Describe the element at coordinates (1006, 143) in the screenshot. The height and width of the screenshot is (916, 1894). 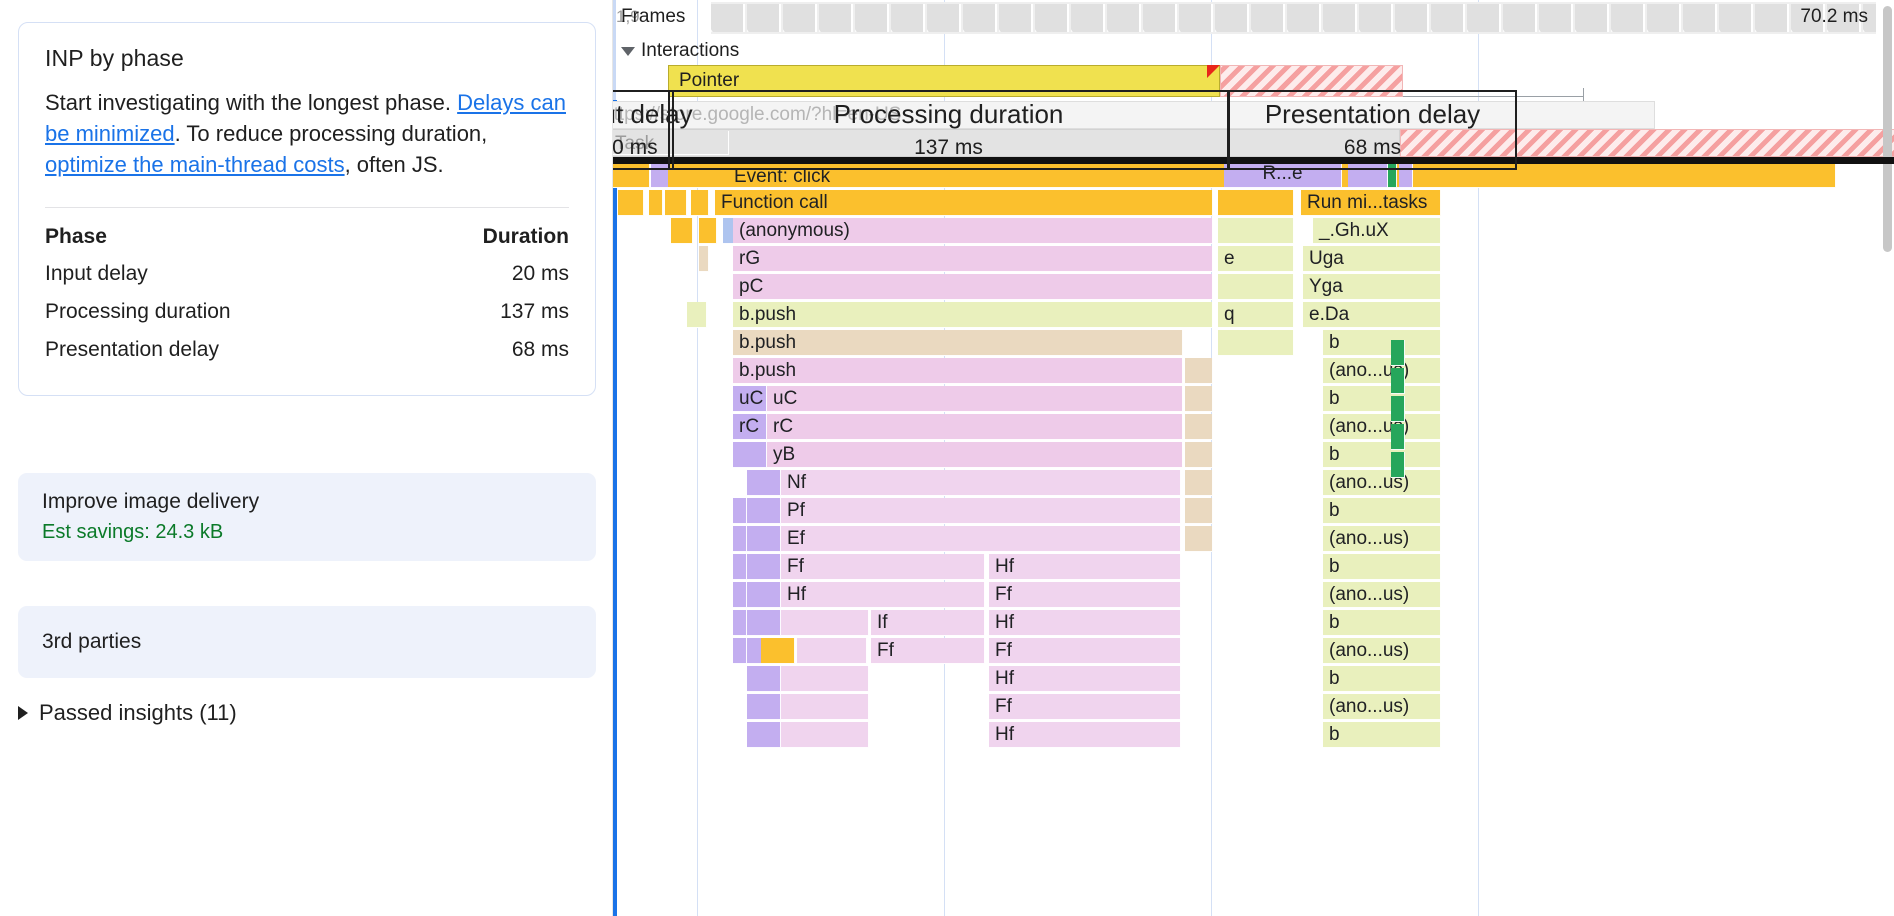
I see `task-band` at that location.